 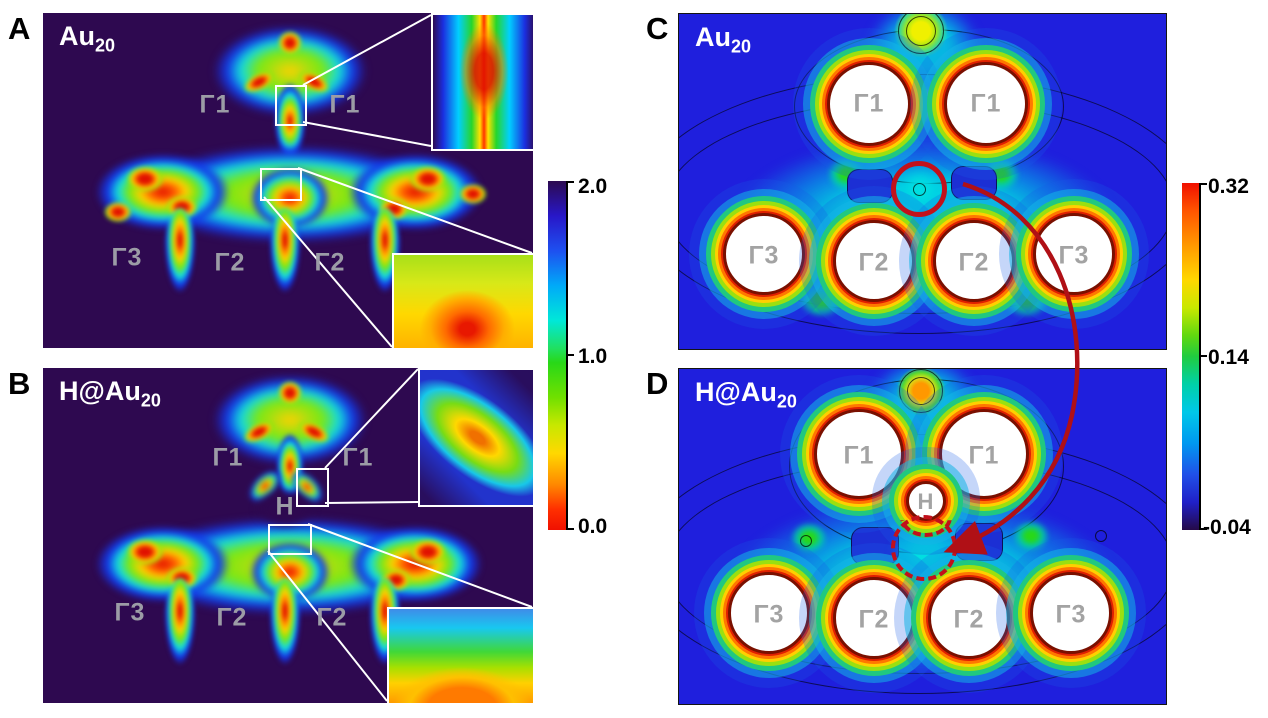 What do you see at coordinates (557, 355) in the screenshot?
I see `colorbar-left-gradient` at bounding box center [557, 355].